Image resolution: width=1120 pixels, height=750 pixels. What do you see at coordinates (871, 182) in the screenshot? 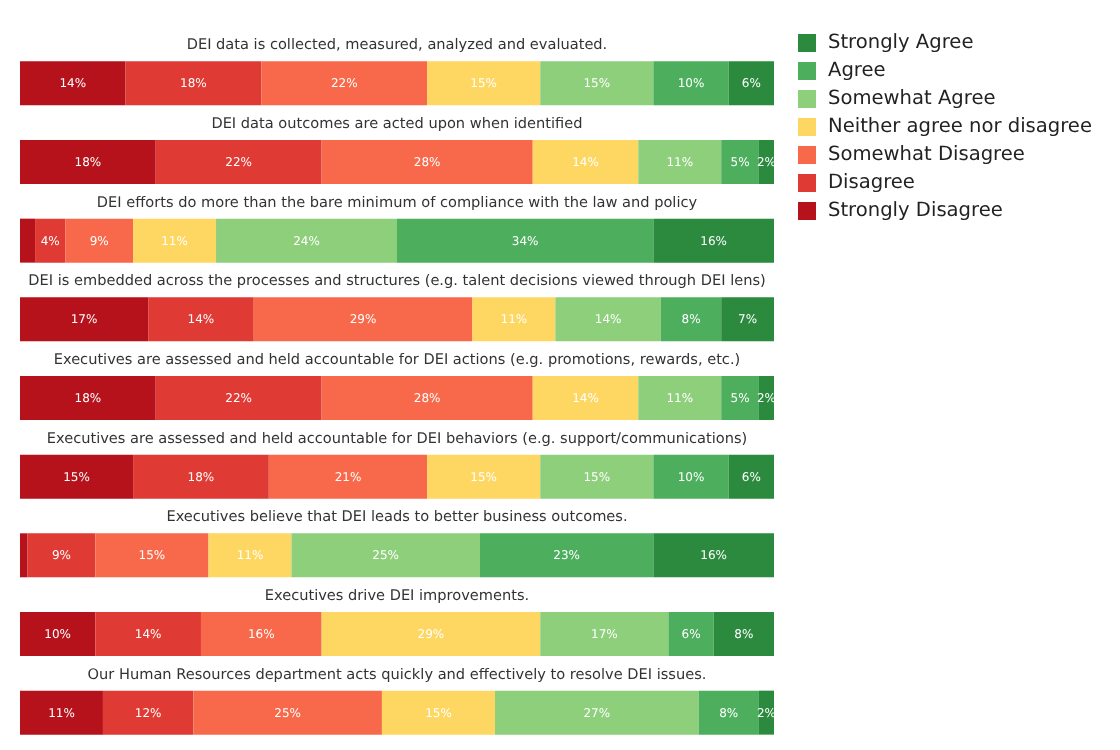
I see `legend-label: Disagree` at bounding box center [871, 182].